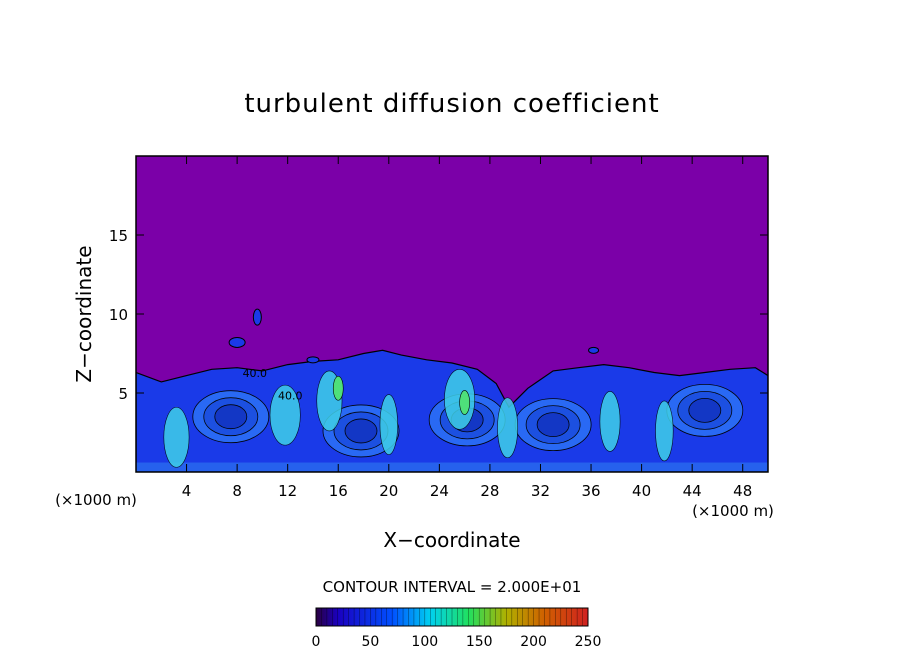 This screenshot has height=654, width=904. What do you see at coordinates (489, 491) in the screenshot?
I see `x-tick-label: 28` at bounding box center [489, 491].